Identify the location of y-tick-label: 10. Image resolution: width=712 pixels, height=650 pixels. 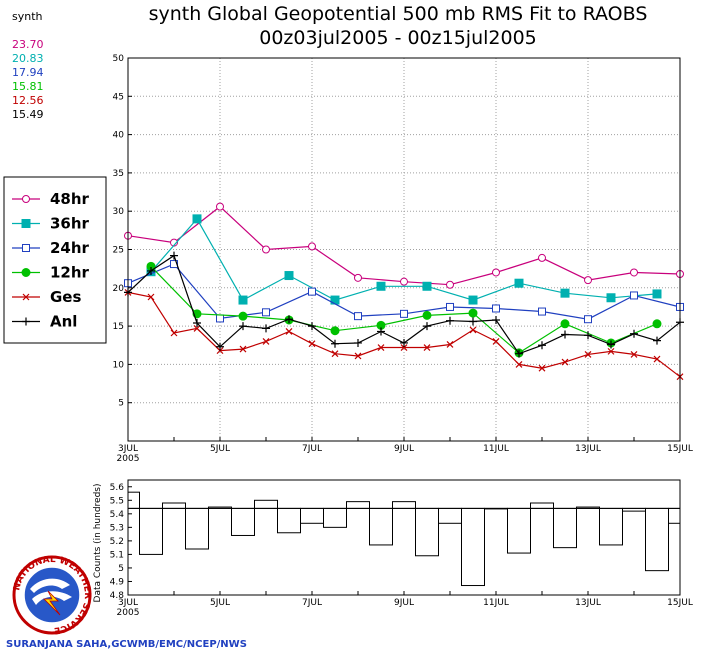
(119, 365).